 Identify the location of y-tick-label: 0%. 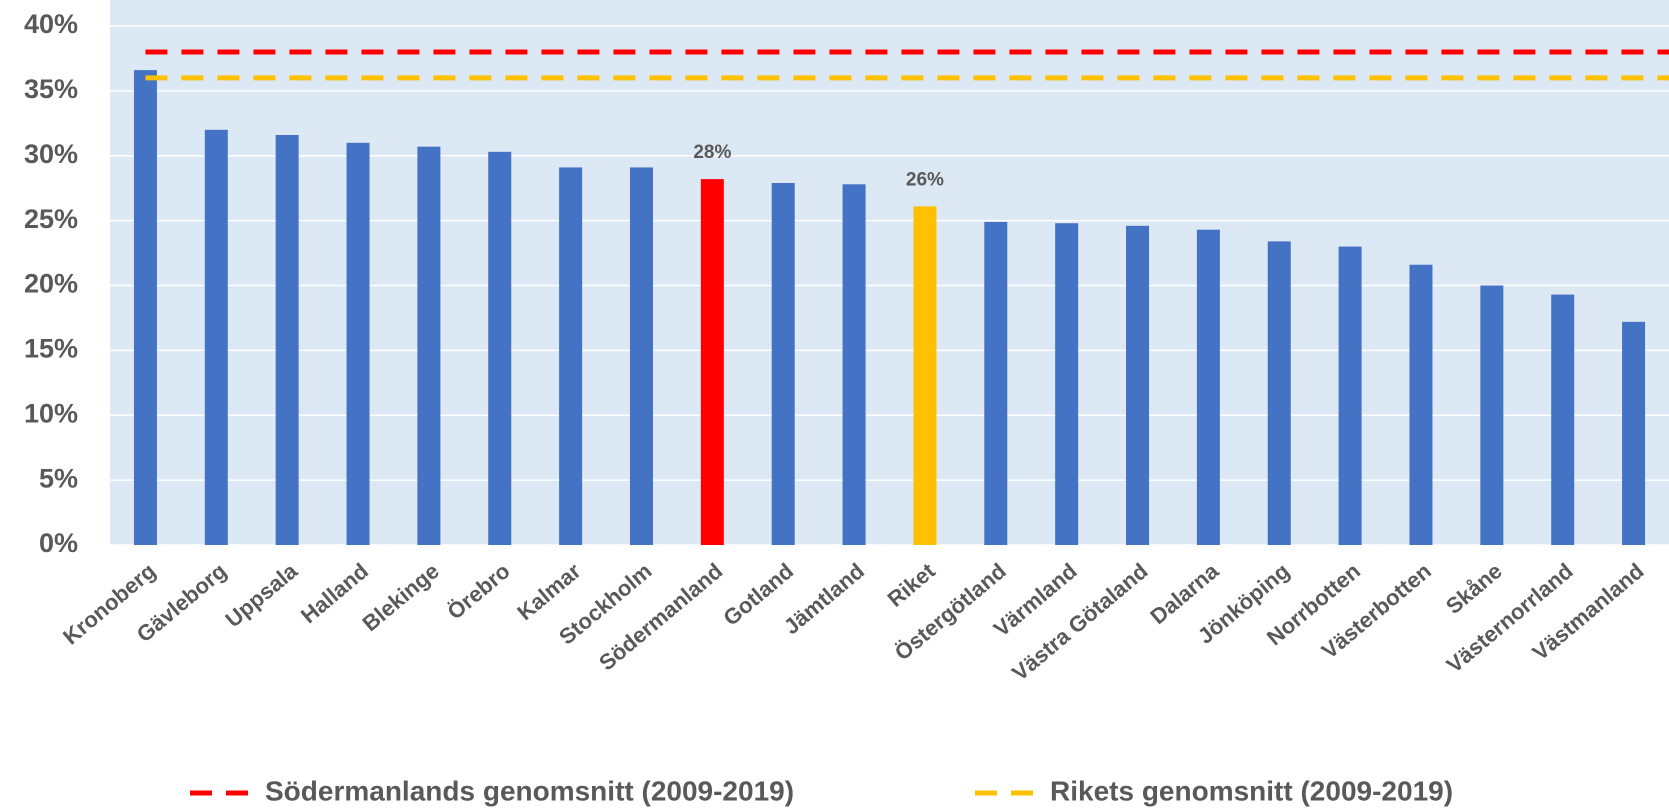
(58, 543).